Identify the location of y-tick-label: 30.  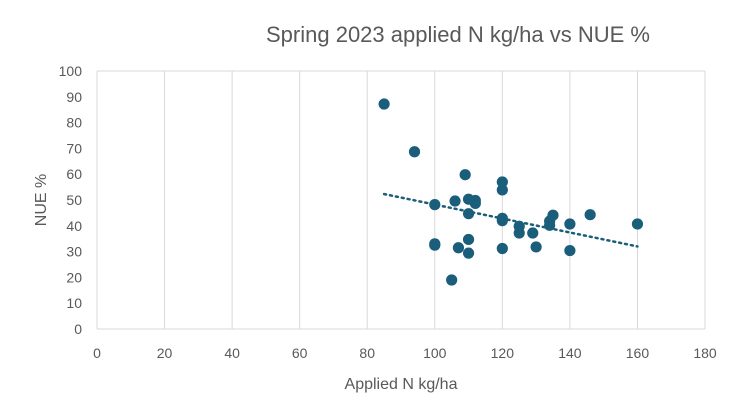
(74, 252).